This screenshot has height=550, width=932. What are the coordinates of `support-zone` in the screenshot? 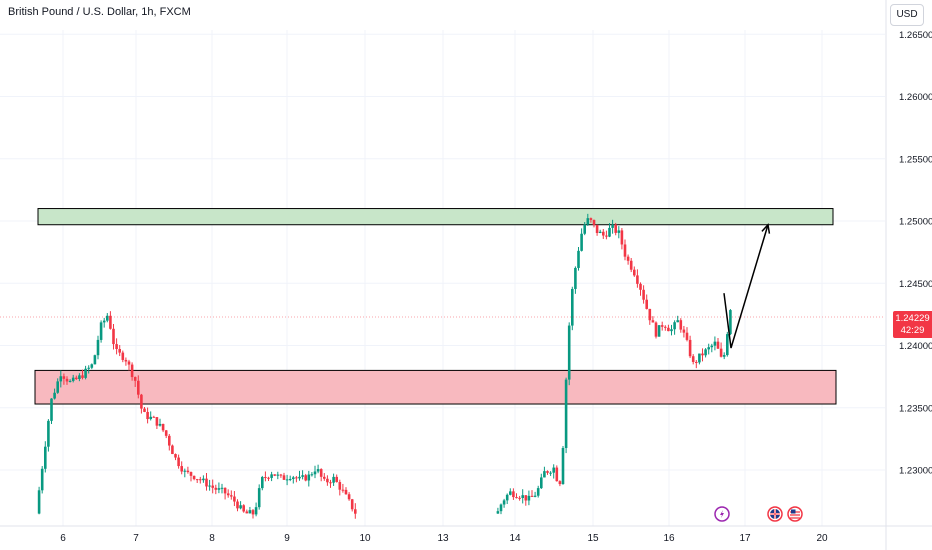 It's located at (435, 387).